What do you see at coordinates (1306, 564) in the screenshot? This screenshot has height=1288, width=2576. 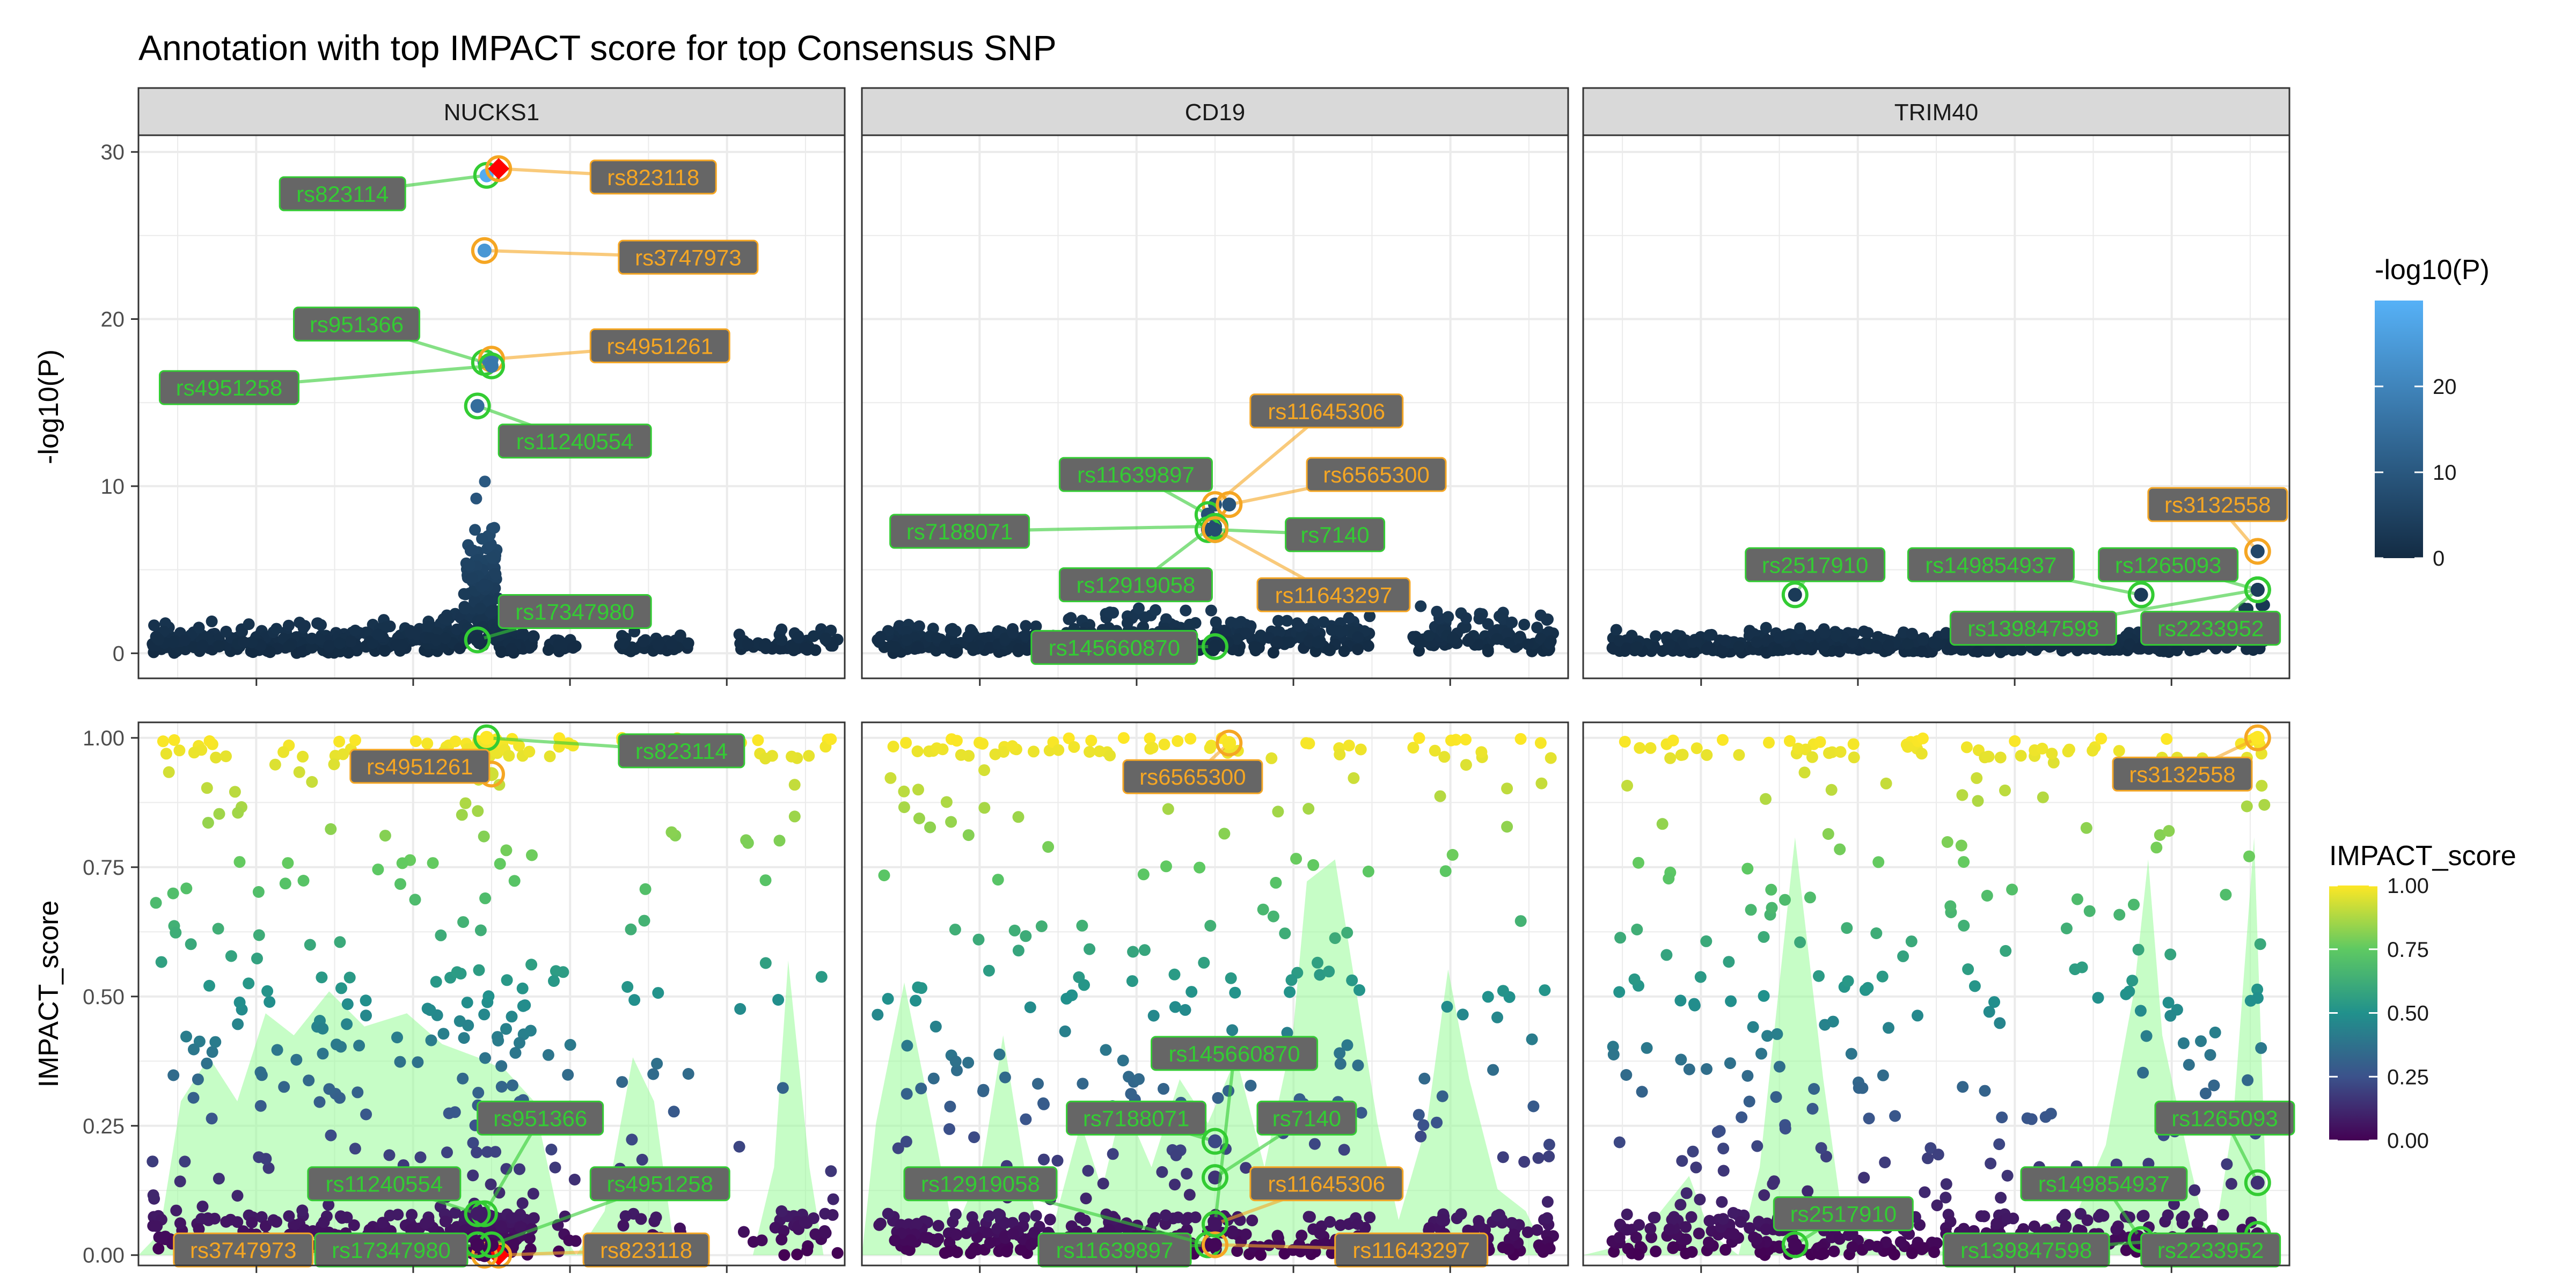 I see `snp-label-rs11643297: rs11643297` at bounding box center [1306, 564].